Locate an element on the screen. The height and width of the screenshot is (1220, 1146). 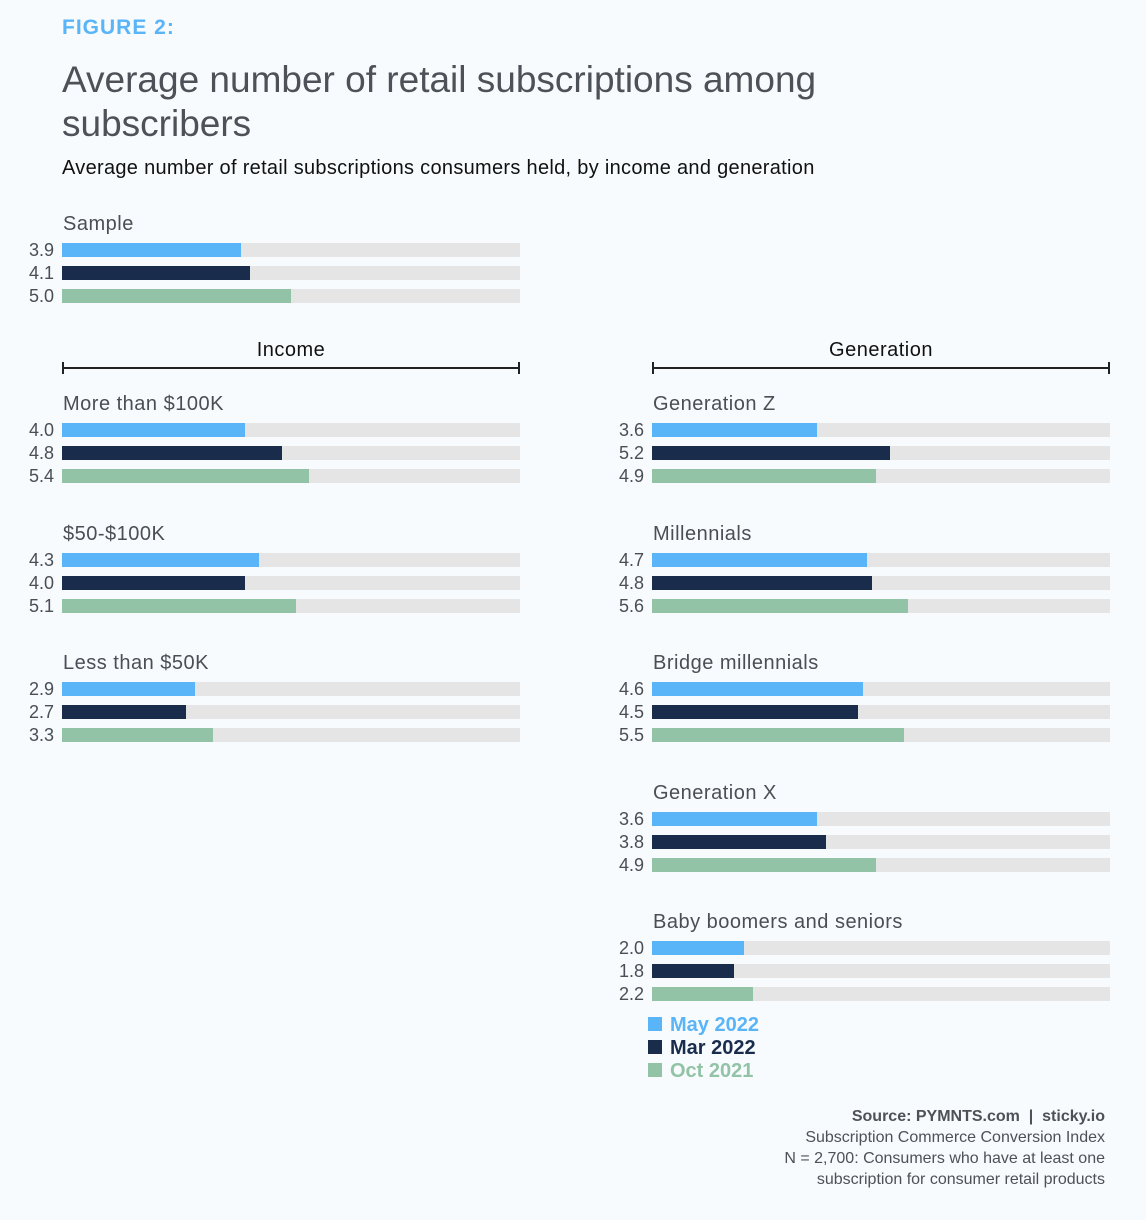
data-label: 2.9 is located at coordinates (41, 689).